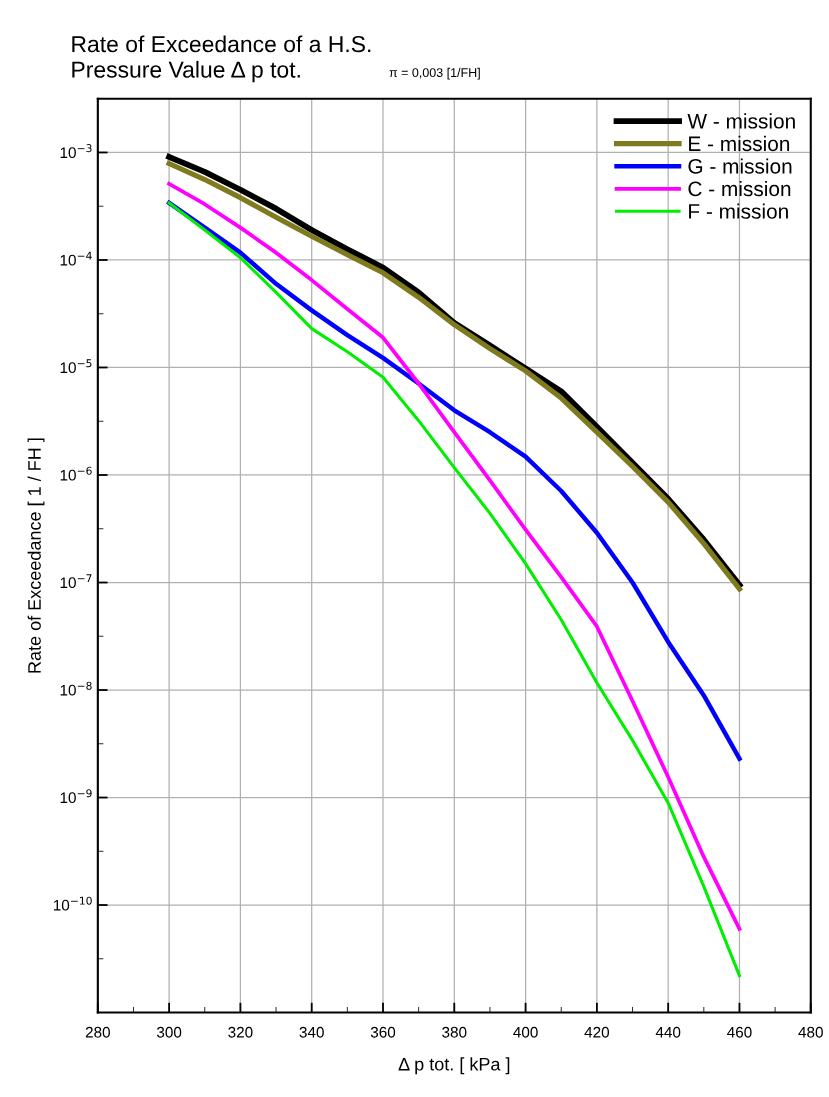  What do you see at coordinates (72, 903) in the screenshot?
I see `y-tick-label: 10$^{−10}$` at bounding box center [72, 903].